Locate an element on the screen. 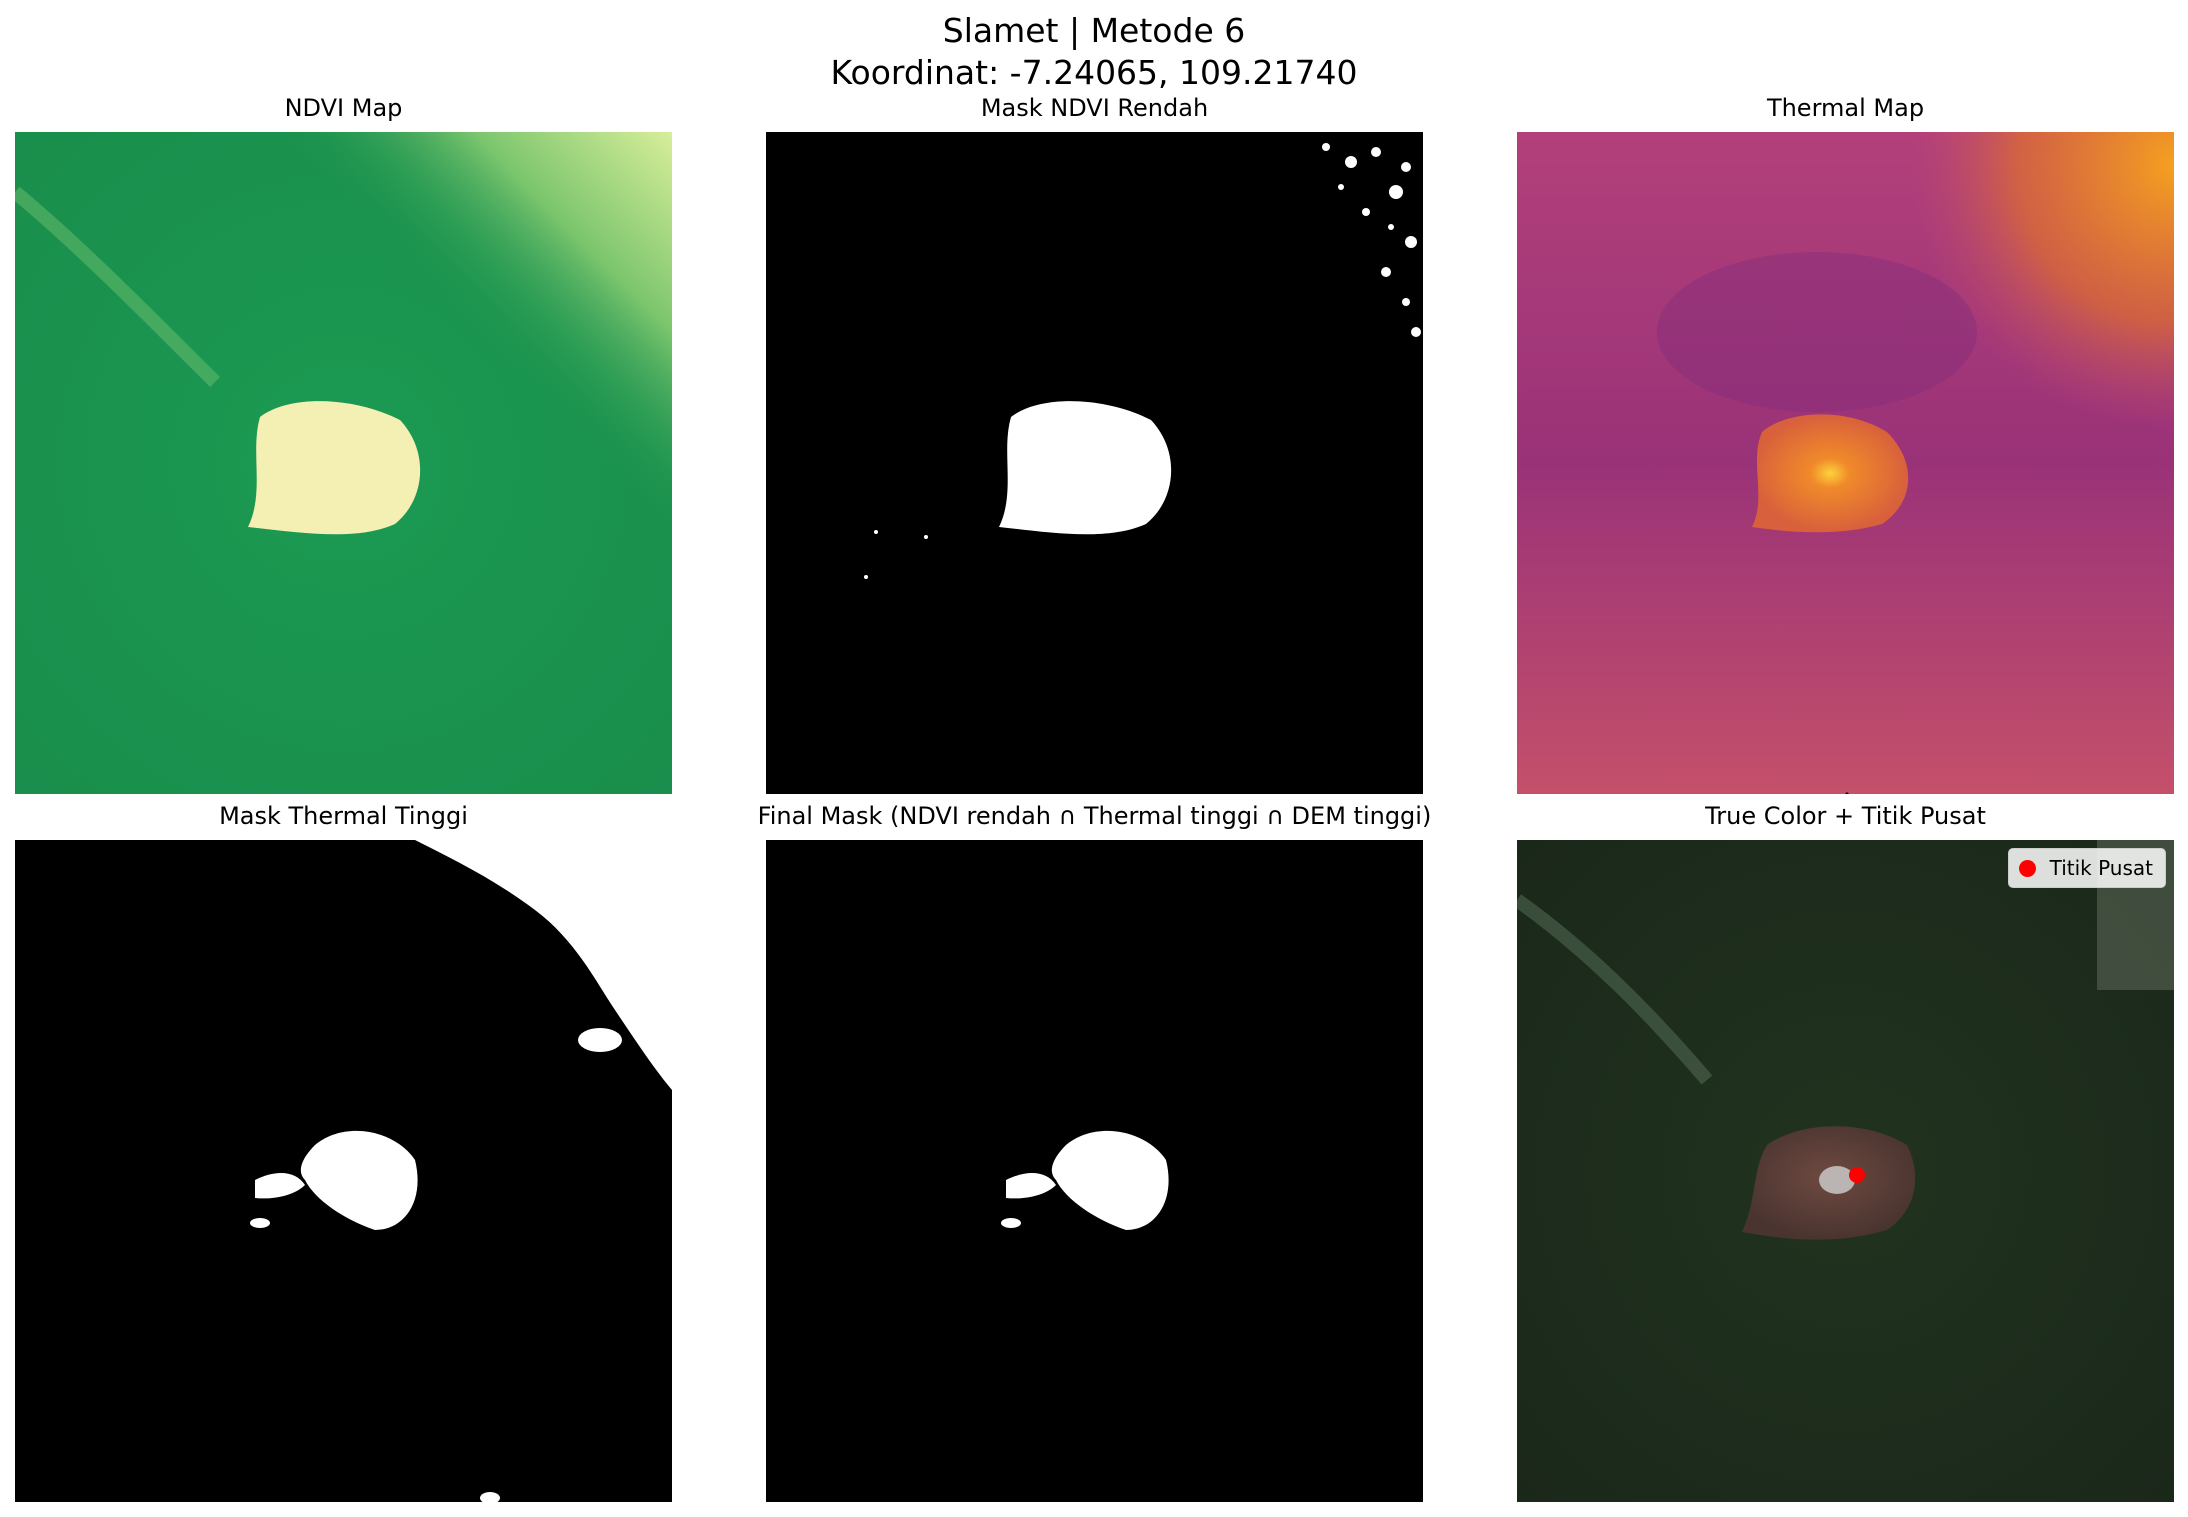 This screenshot has height=1517, width=2188. mask-ndvi-speckle is located at coordinates (1142, 361).